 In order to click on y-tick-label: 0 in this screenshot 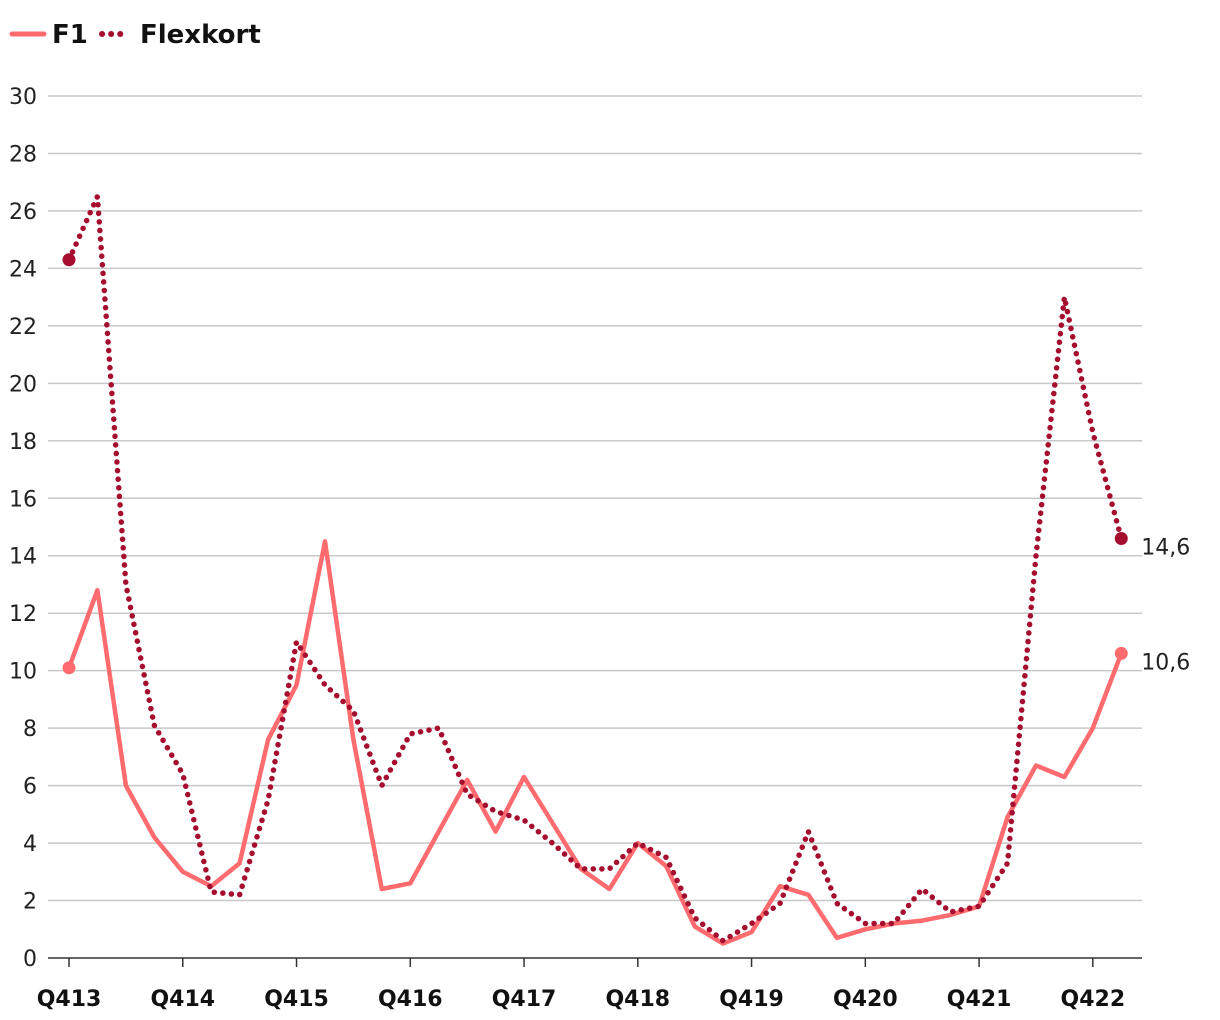, I will do `click(30, 959)`.